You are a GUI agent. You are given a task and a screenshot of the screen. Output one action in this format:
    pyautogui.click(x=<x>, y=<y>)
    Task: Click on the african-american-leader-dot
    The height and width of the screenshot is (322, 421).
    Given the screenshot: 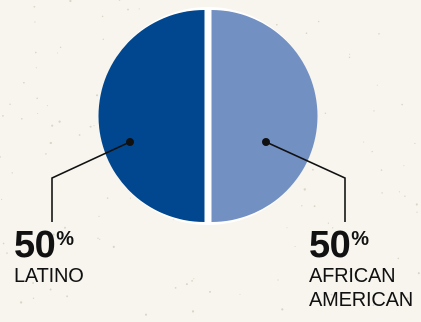 What is the action you would take?
    pyautogui.click(x=266, y=142)
    